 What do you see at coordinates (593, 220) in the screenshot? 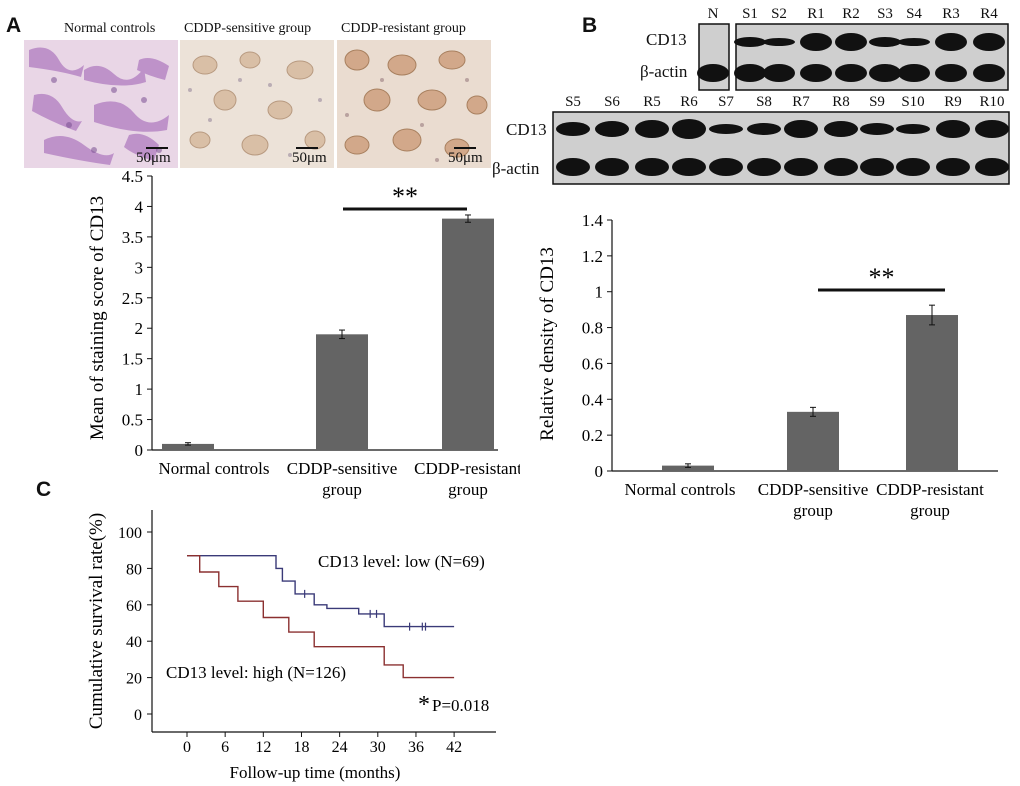
I see `y-tick-label: 1.4` at bounding box center [593, 220].